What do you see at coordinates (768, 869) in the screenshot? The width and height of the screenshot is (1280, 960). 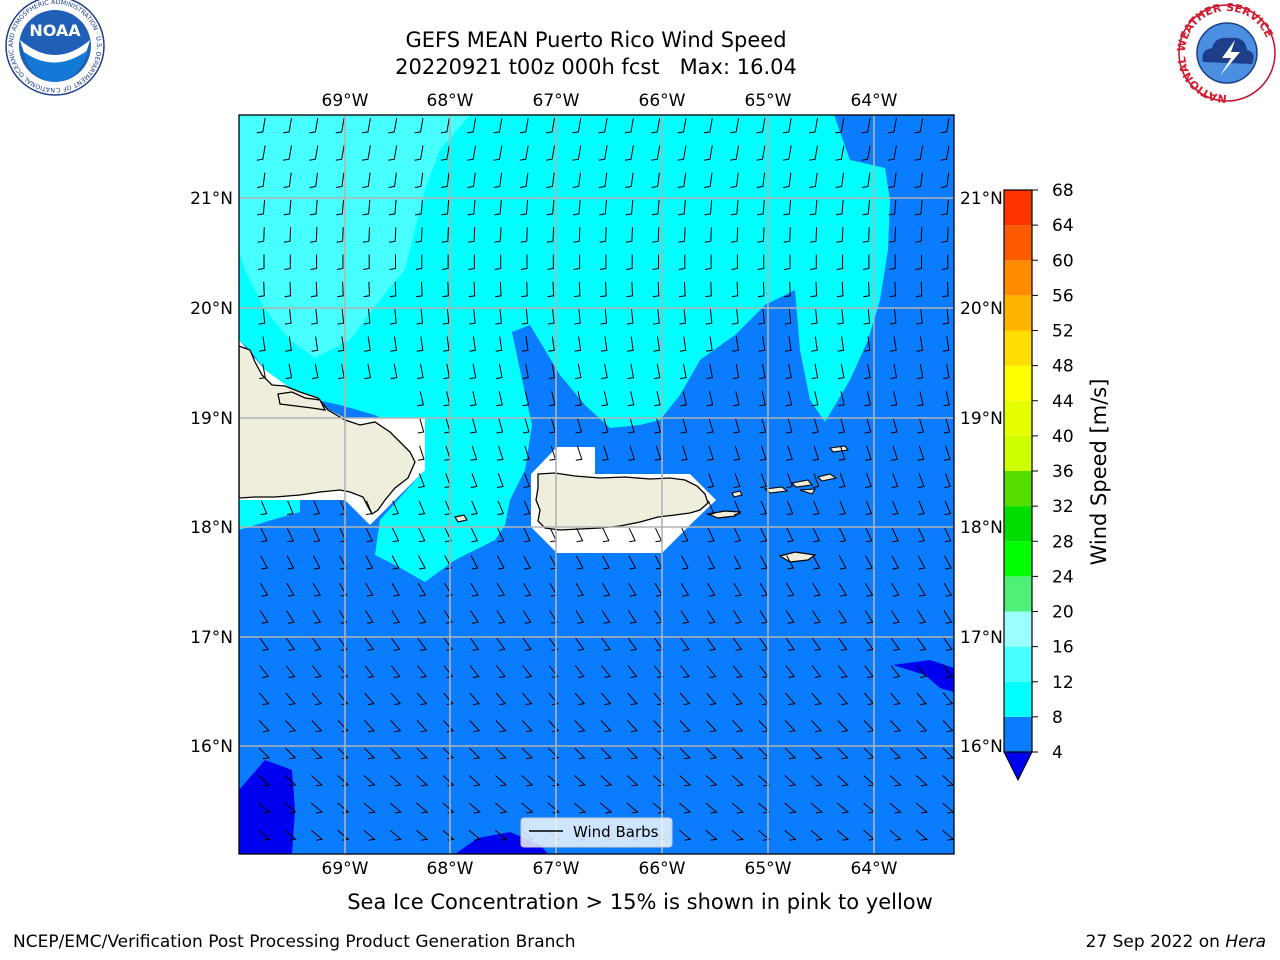 I see `lon-tick-bottom: 65°W` at bounding box center [768, 869].